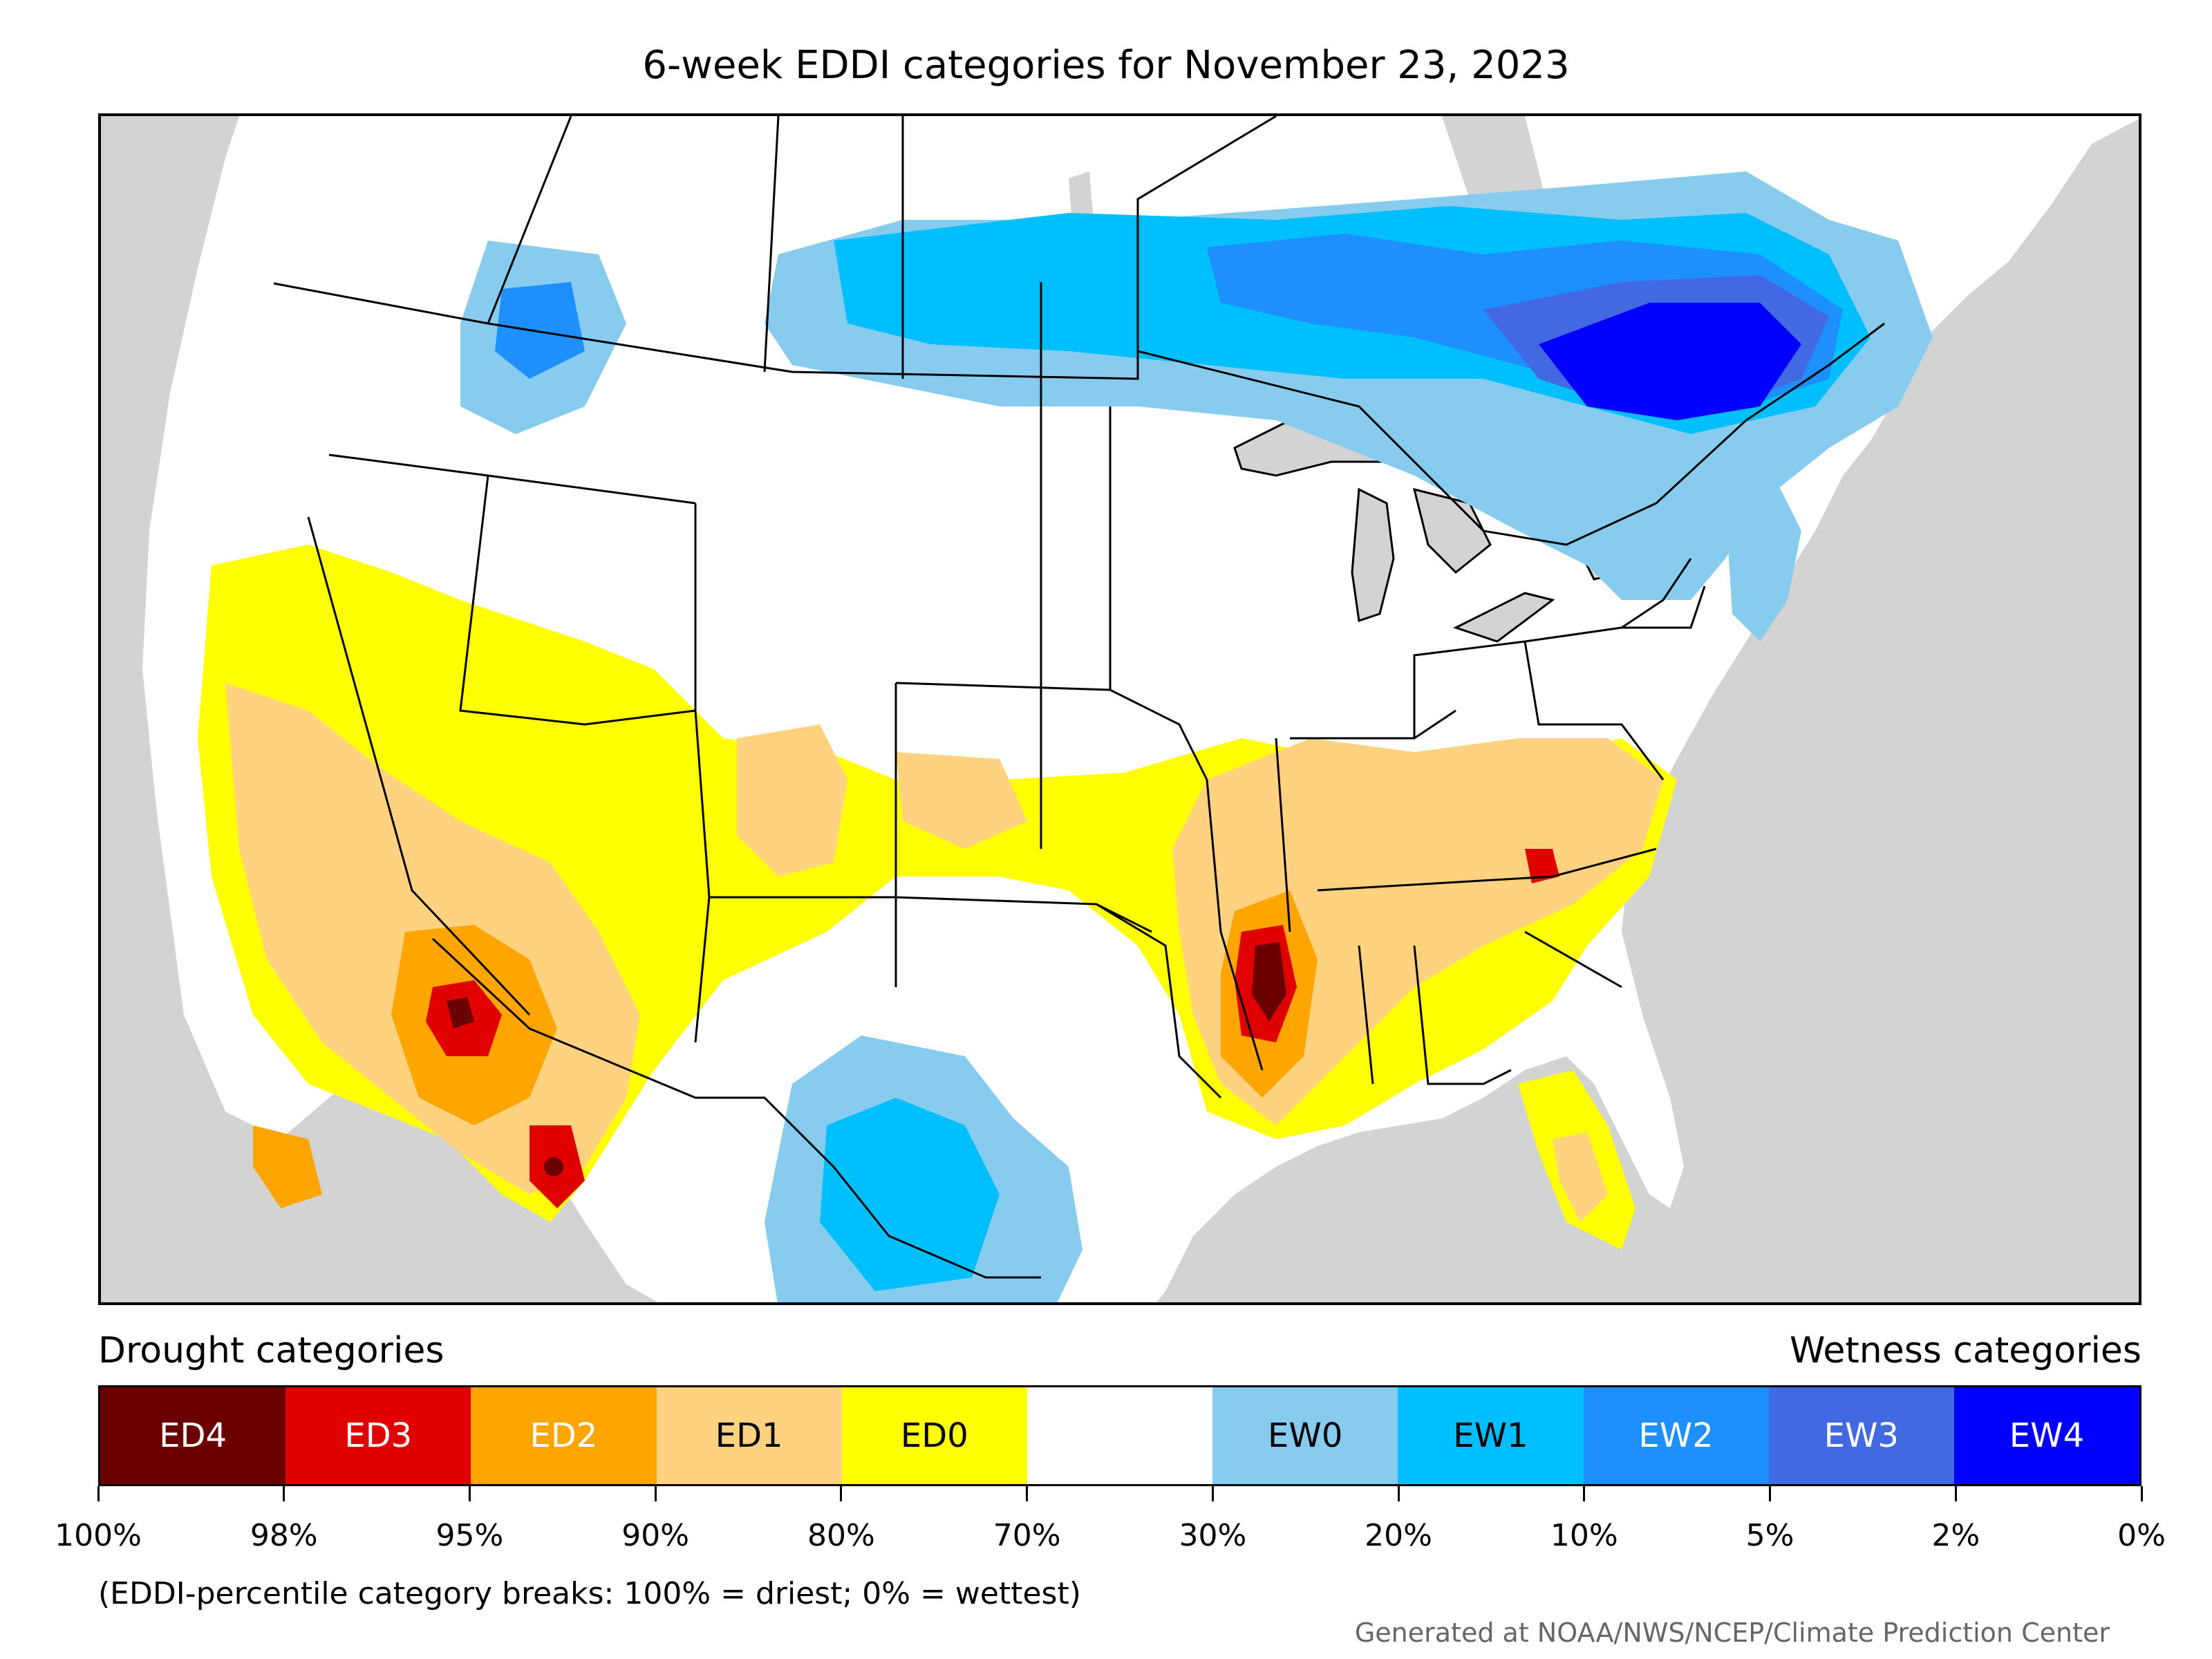 The height and width of the screenshot is (1659, 2212). Describe the element at coordinates (1213, 1535) in the screenshot. I see `legend-tick-label: 30%` at that location.